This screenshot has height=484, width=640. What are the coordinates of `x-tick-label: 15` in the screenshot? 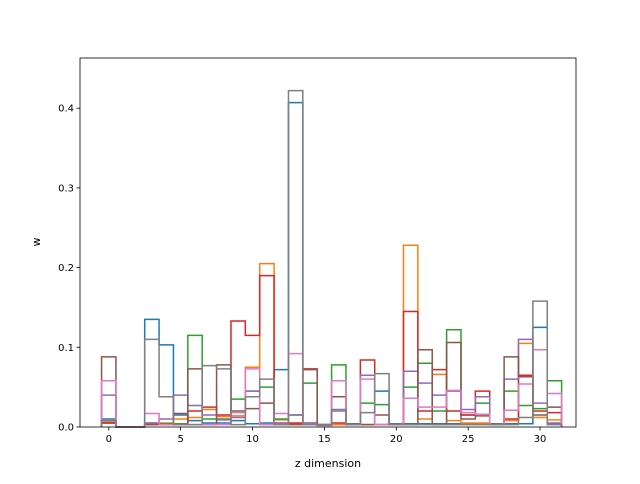 It's located at (324, 439).